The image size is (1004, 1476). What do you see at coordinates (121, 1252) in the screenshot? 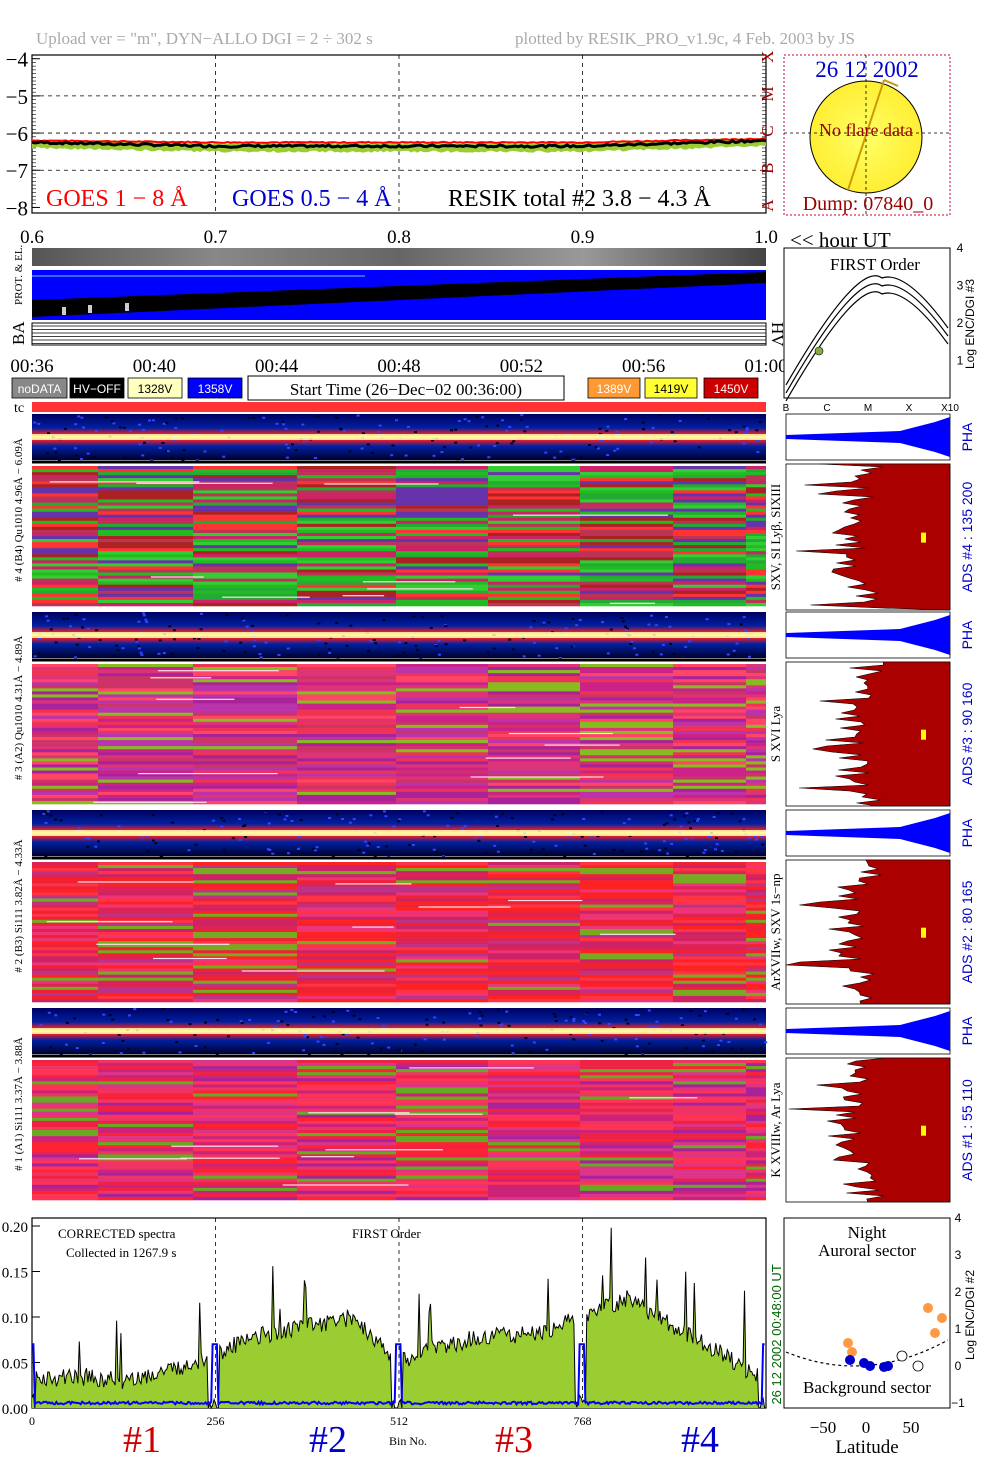
I see `spectrum-note-2: Collected in 1267.9 s` at bounding box center [121, 1252].